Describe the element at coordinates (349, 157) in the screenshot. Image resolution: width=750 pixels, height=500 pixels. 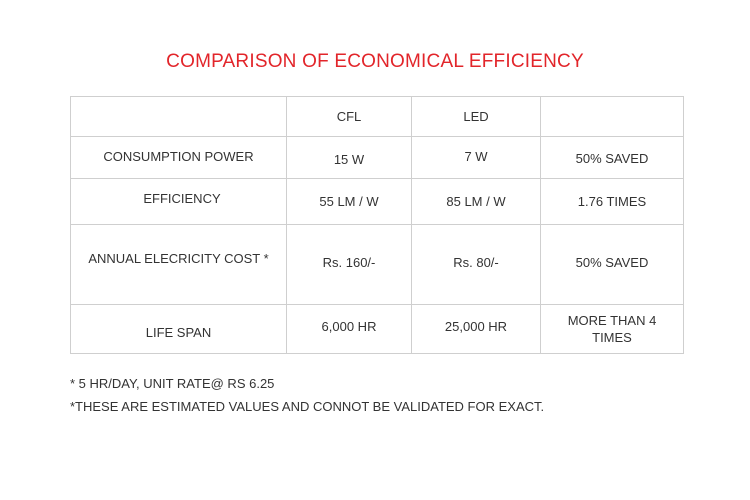
I see `cfl-cell: 15 W` at that location.